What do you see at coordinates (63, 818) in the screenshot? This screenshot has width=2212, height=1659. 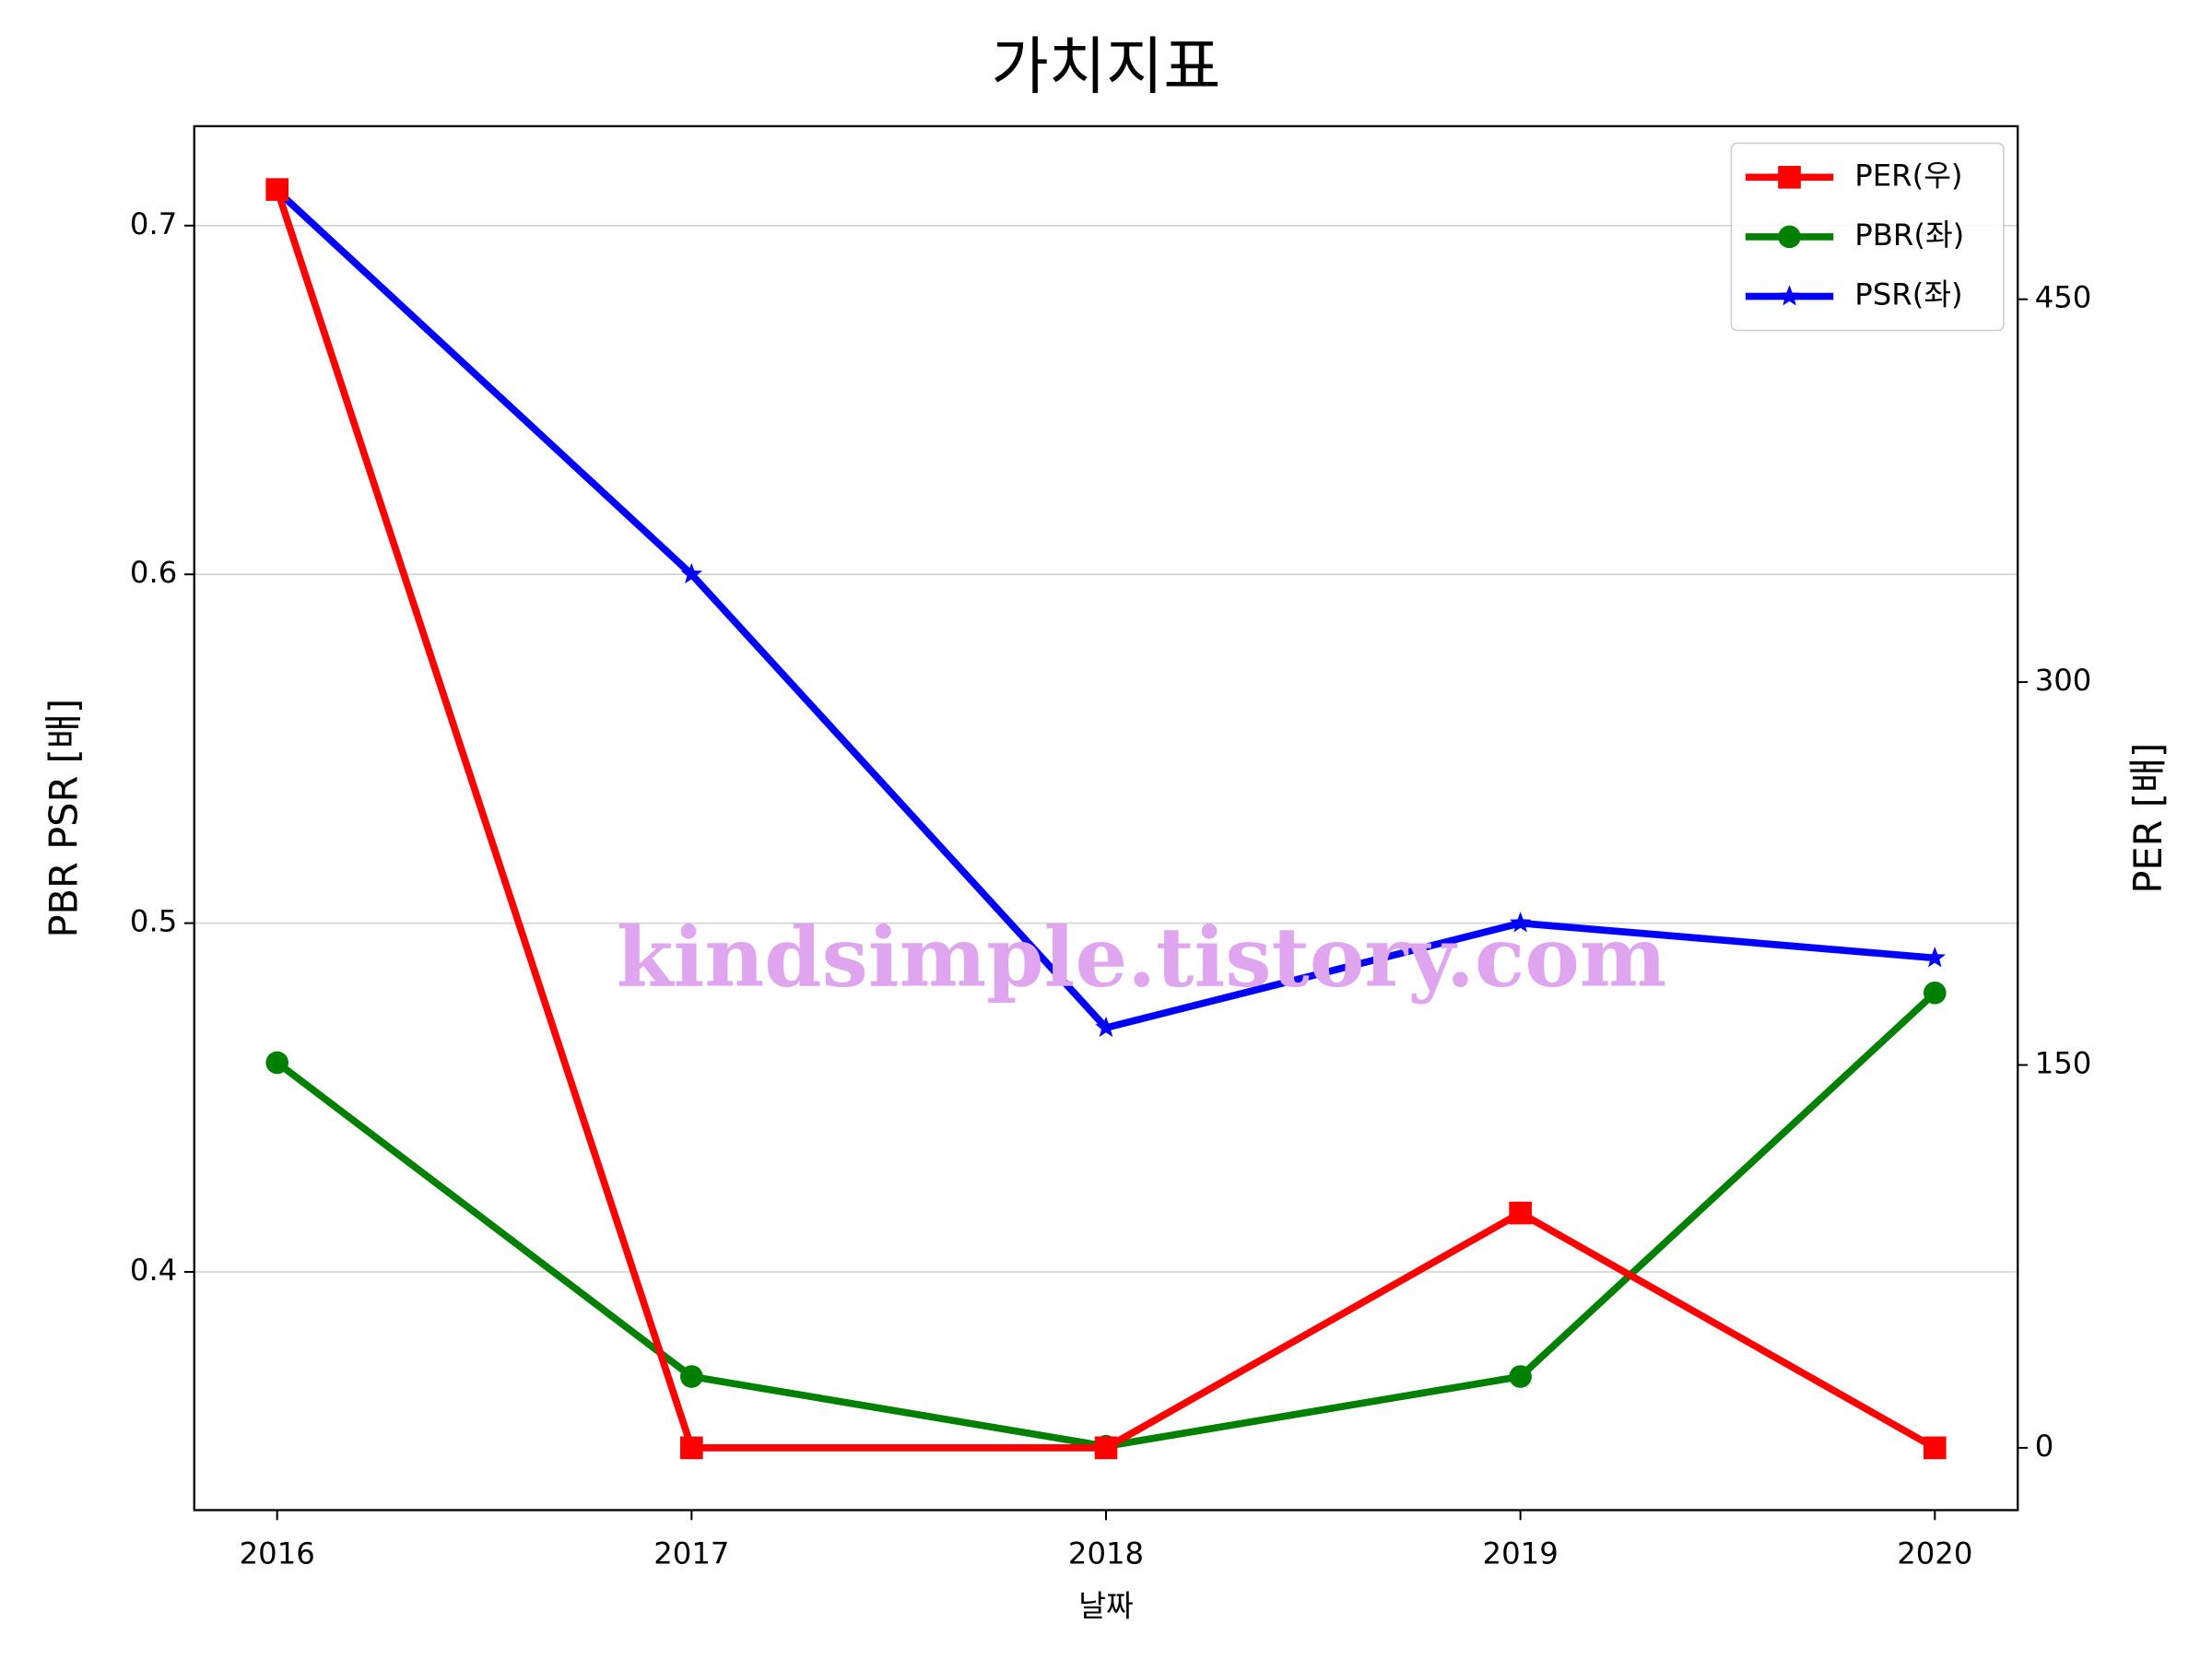 I see `y-axis-label: PBR PSR [배]` at bounding box center [63, 818].